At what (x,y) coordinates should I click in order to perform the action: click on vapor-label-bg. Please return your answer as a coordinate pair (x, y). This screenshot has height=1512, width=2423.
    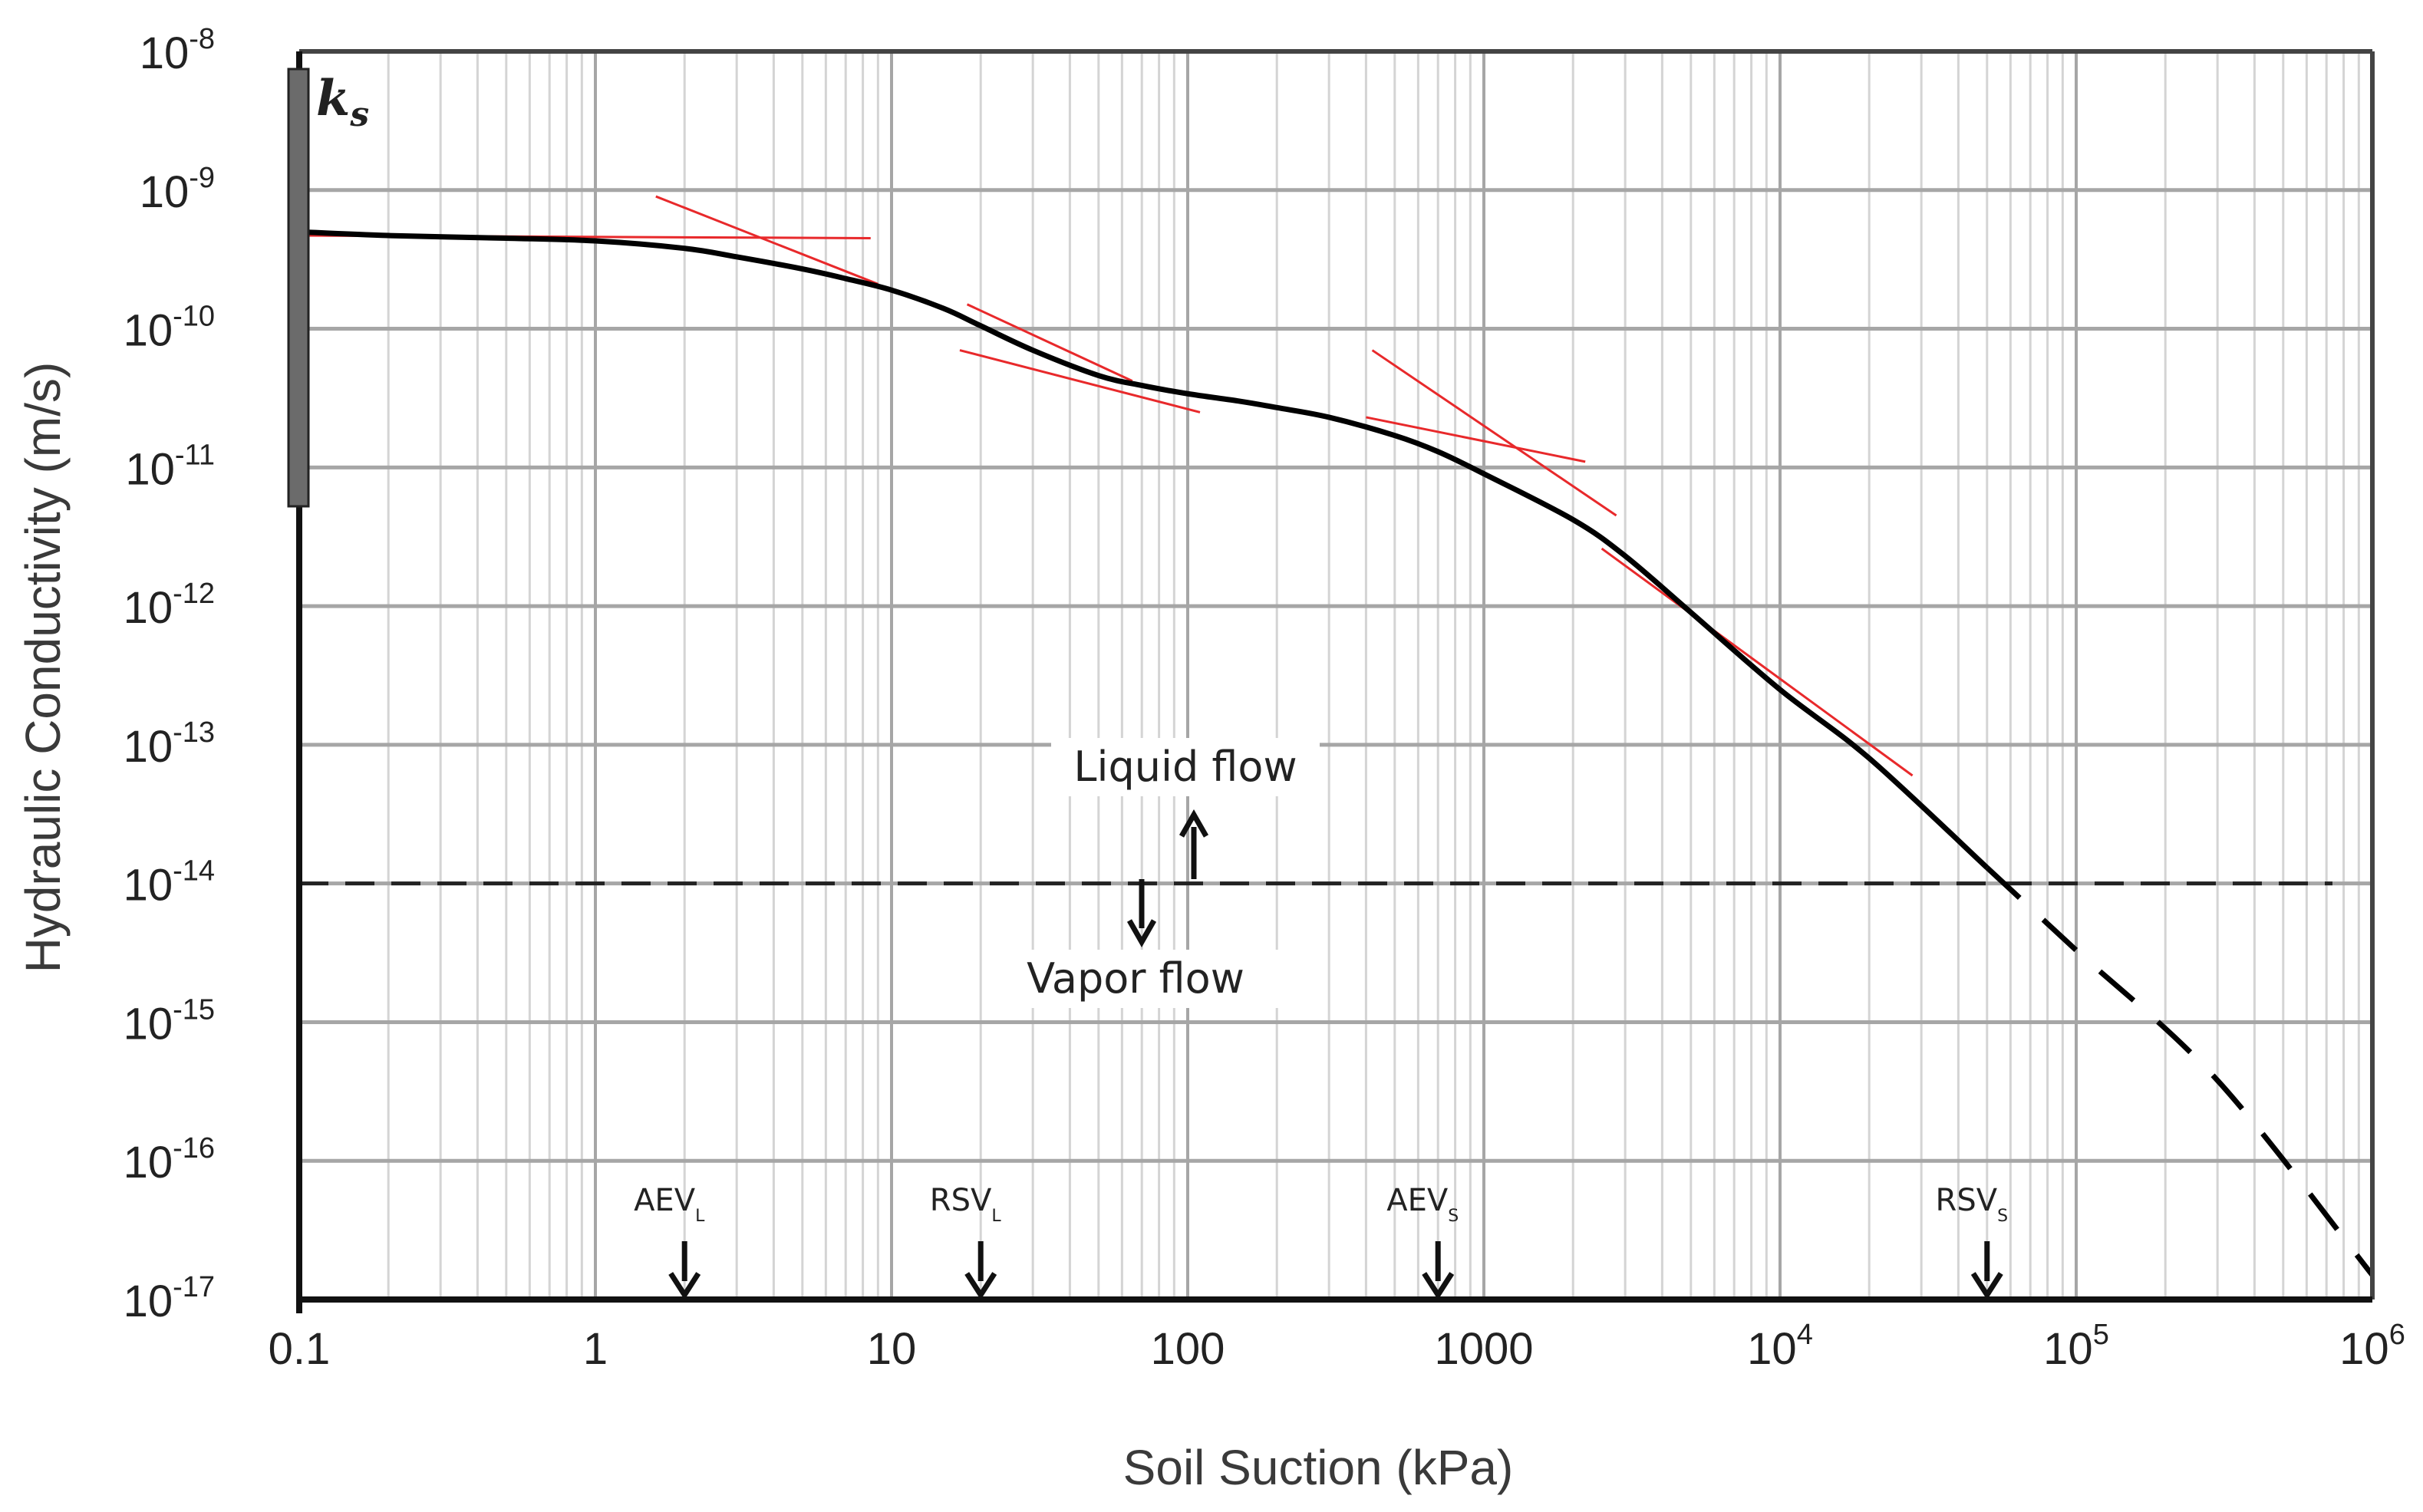
    Looking at the image, I should click on (1139, 979).